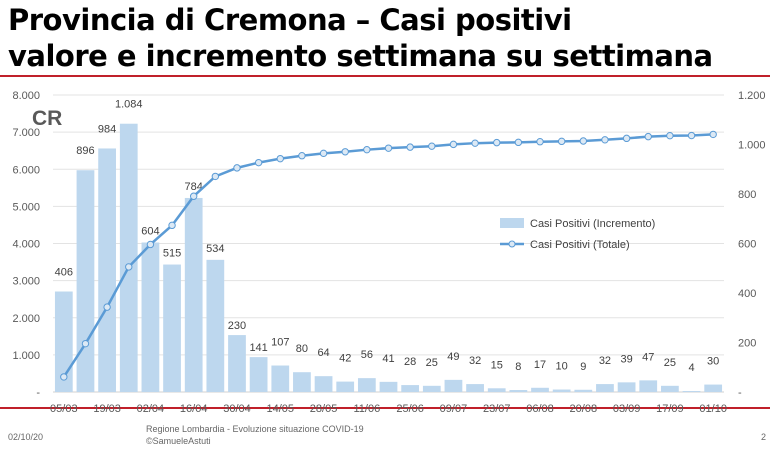 The image size is (770, 450). Describe the element at coordinates (432, 363) in the screenshot. I see `data-label: 25` at that location.